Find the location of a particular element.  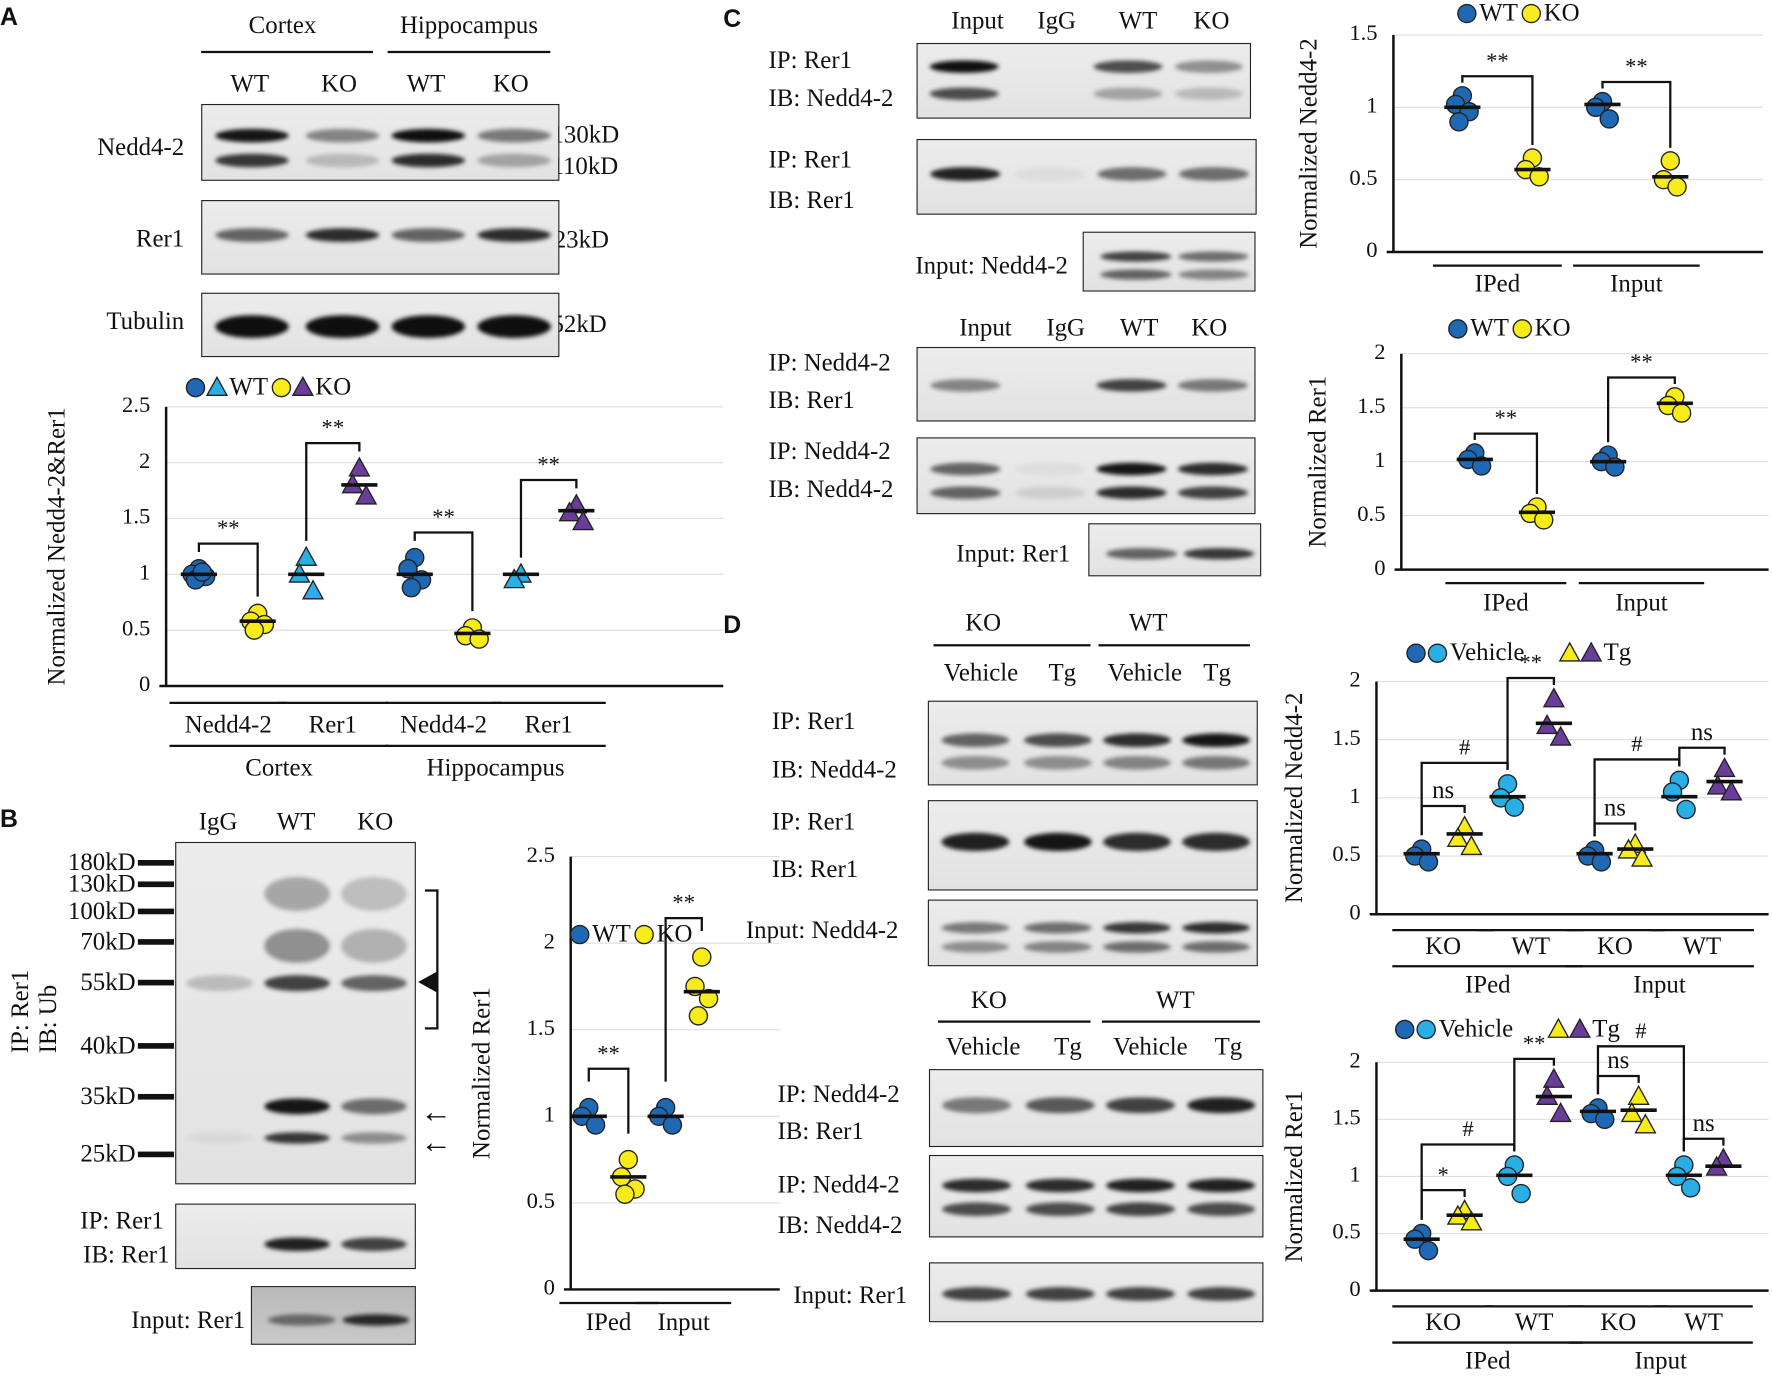

panel-label-d: D is located at coordinates (732, 624).